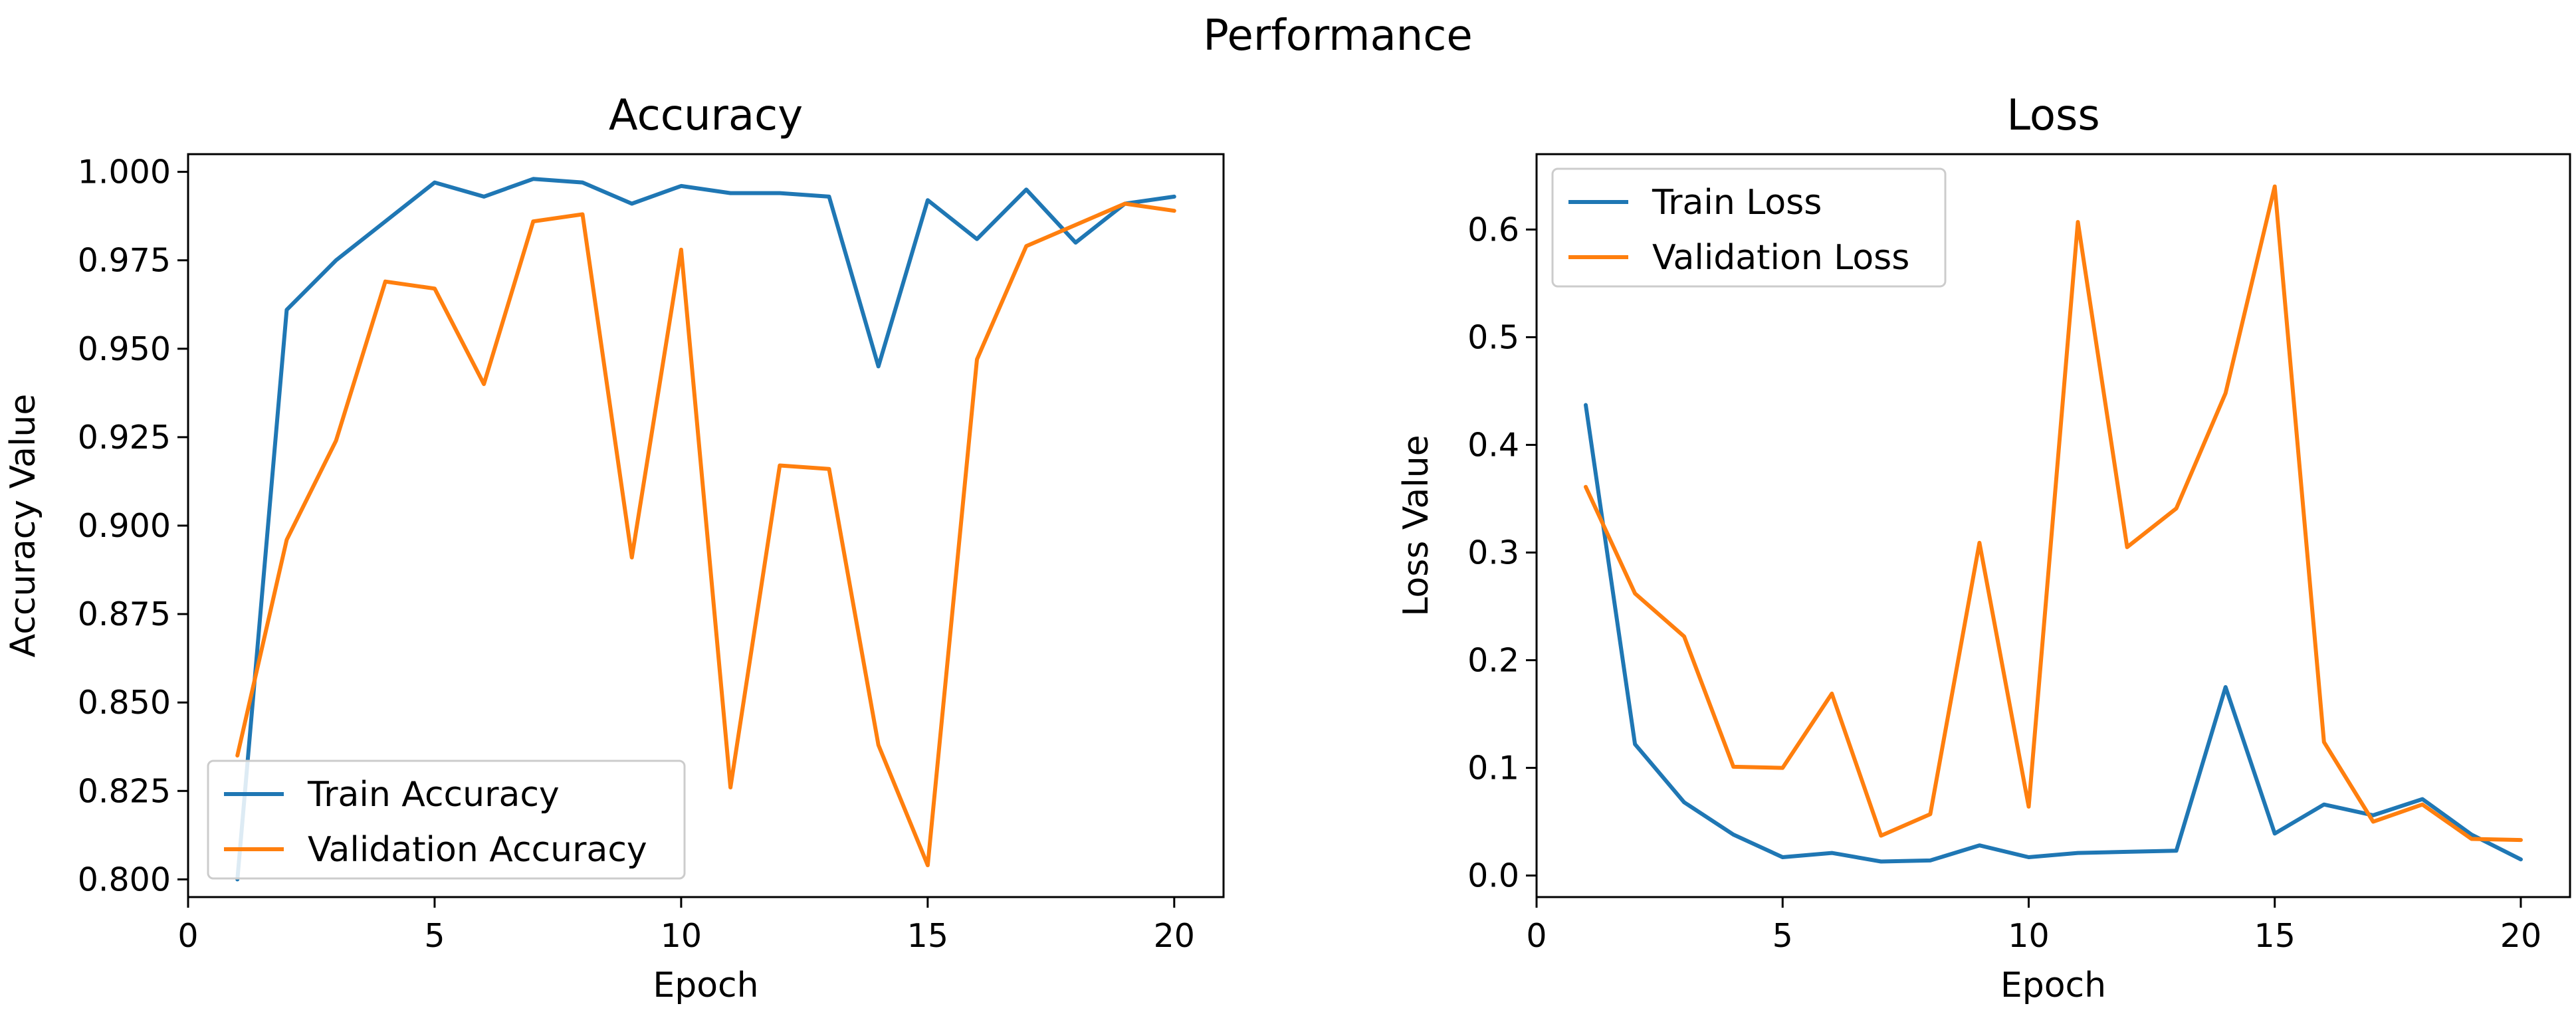  I want to click on accuracy-y-tick-label: 0.825, so click(124, 791).